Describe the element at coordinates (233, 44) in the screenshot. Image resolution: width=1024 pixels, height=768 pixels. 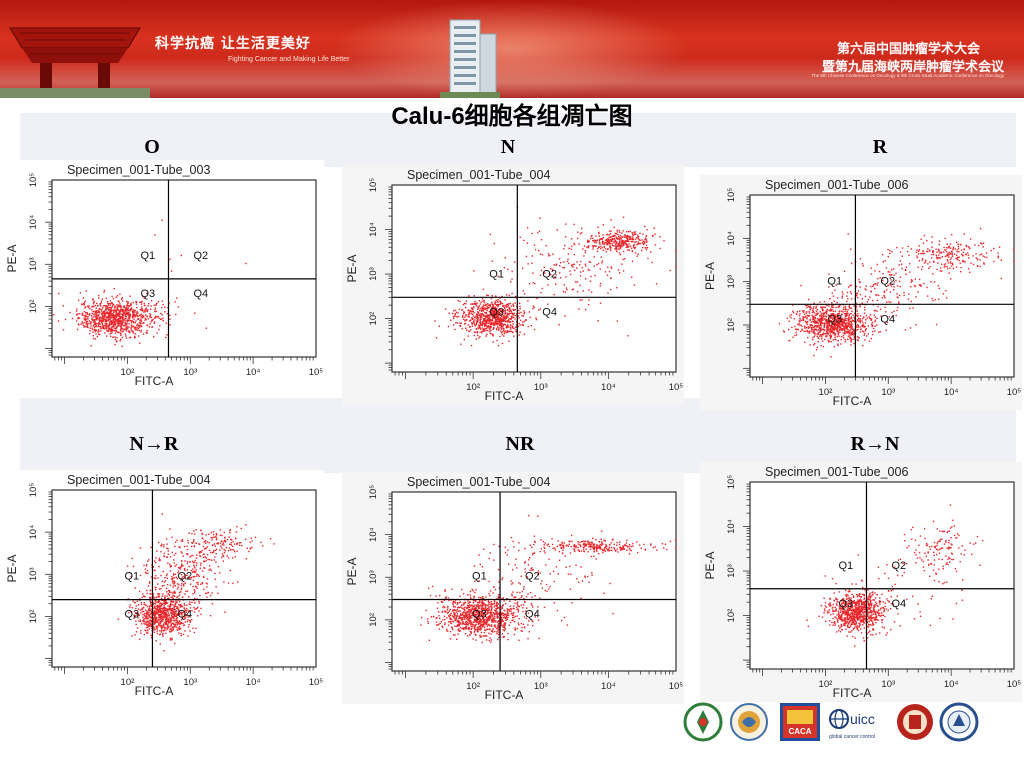
I see `slogan-chinese: 科学抗癌 让生活更美好` at that location.